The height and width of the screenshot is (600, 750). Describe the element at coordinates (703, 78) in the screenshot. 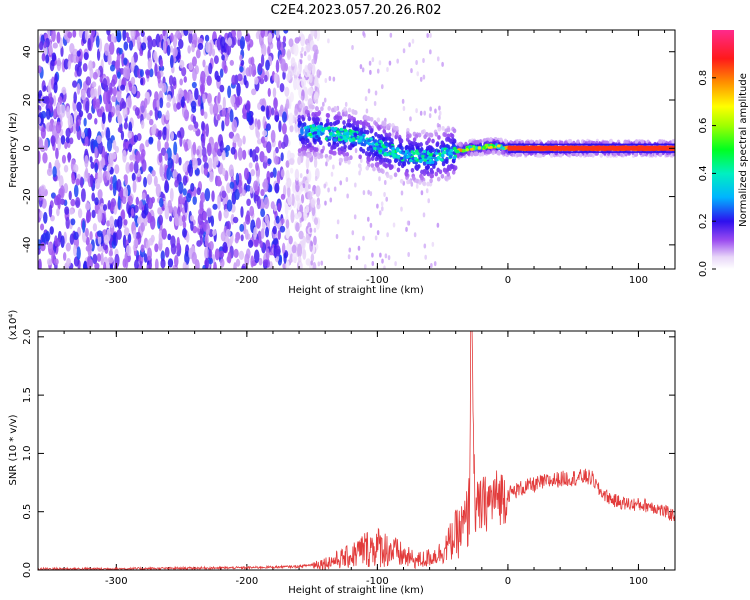

I see `colorbar-tick-label: 0.8` at that location.